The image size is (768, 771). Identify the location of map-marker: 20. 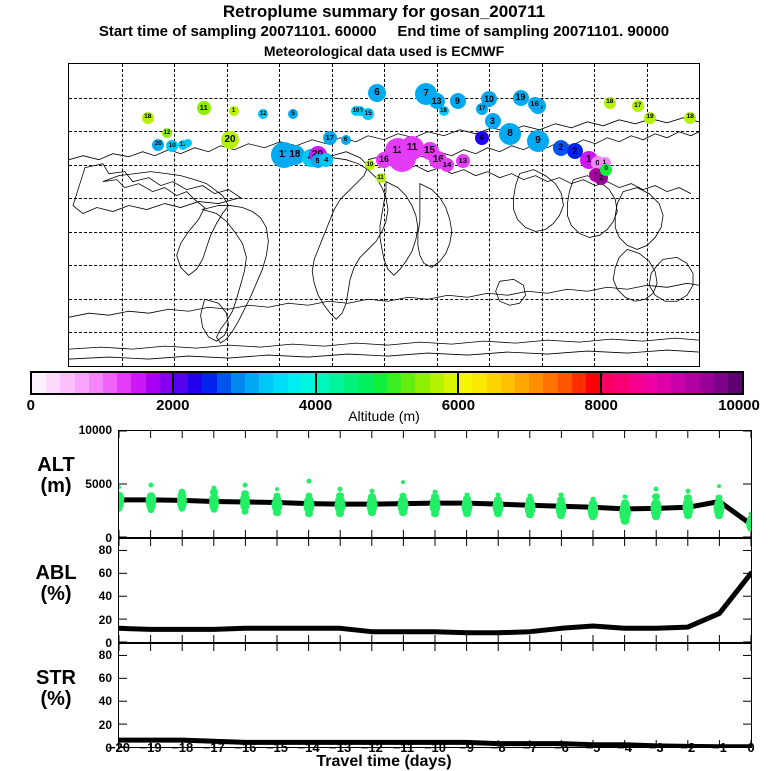
(230, 139).